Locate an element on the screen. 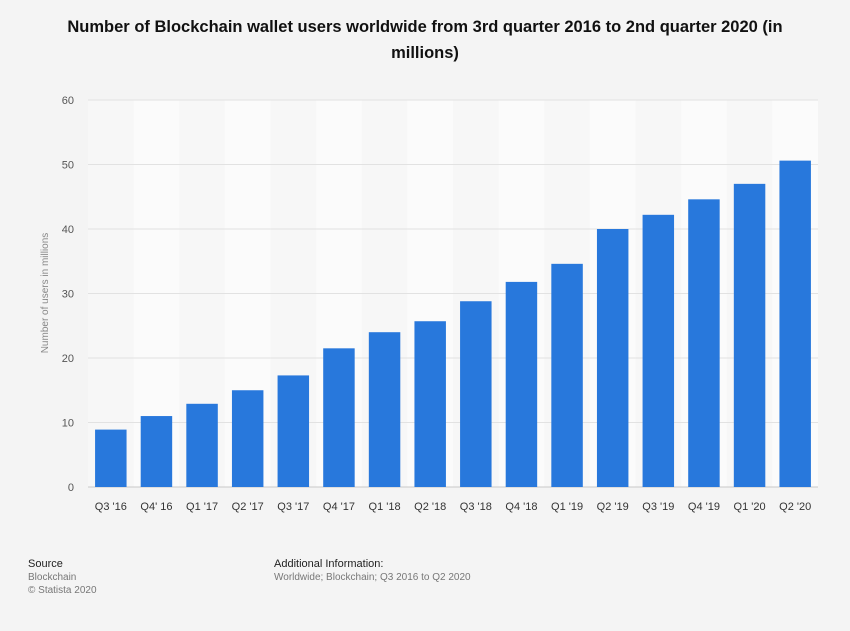 Image resolution: width=850 pixels, height=631 pixels. x-tick-label: Q3 '18 is located at coordinates (476, 507).